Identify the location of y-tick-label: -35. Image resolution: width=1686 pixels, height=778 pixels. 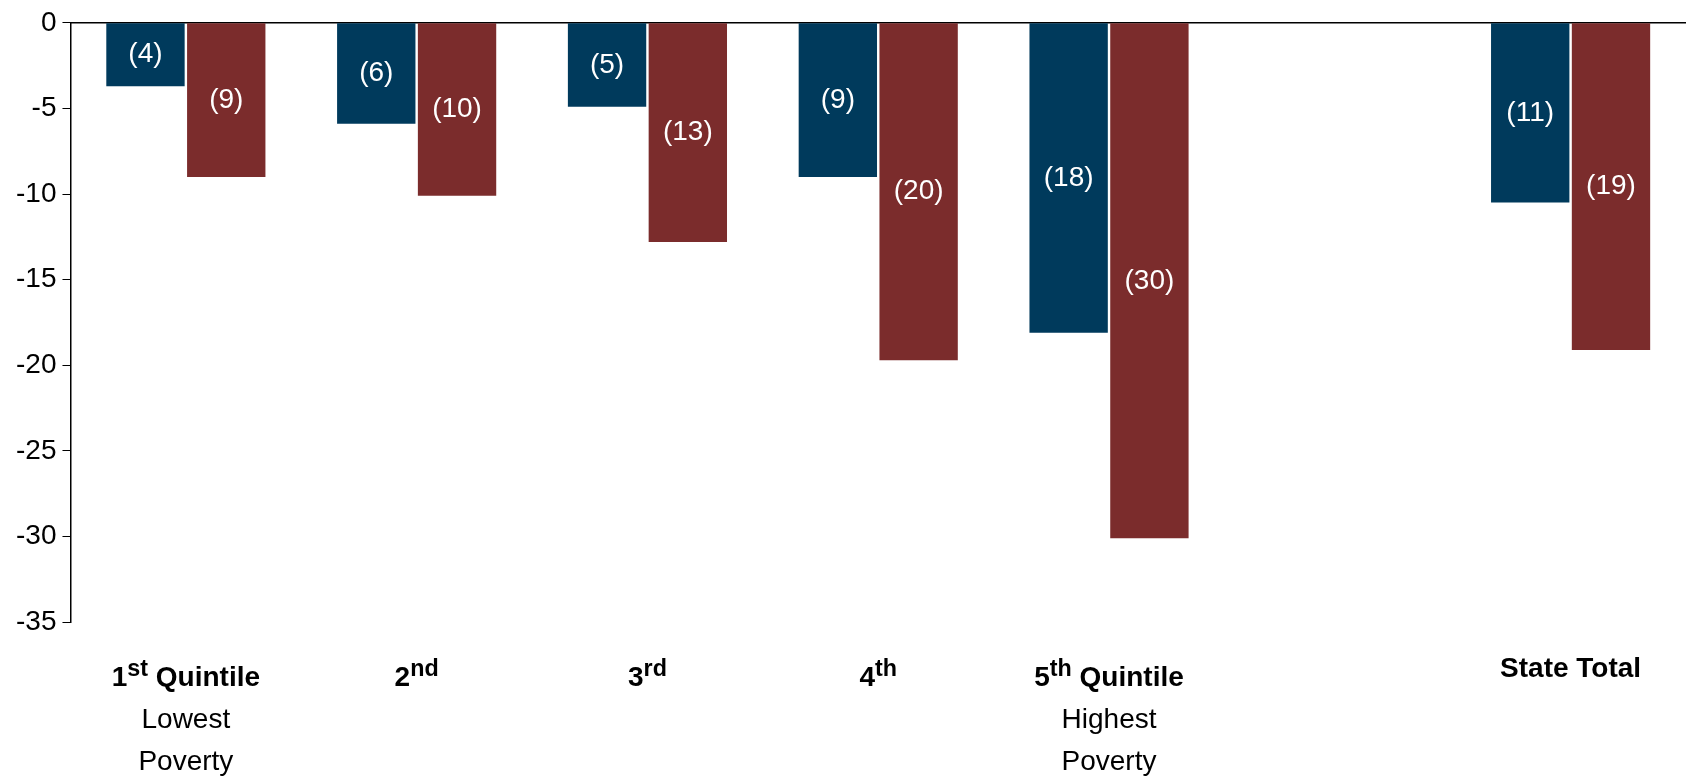
(36, 620).